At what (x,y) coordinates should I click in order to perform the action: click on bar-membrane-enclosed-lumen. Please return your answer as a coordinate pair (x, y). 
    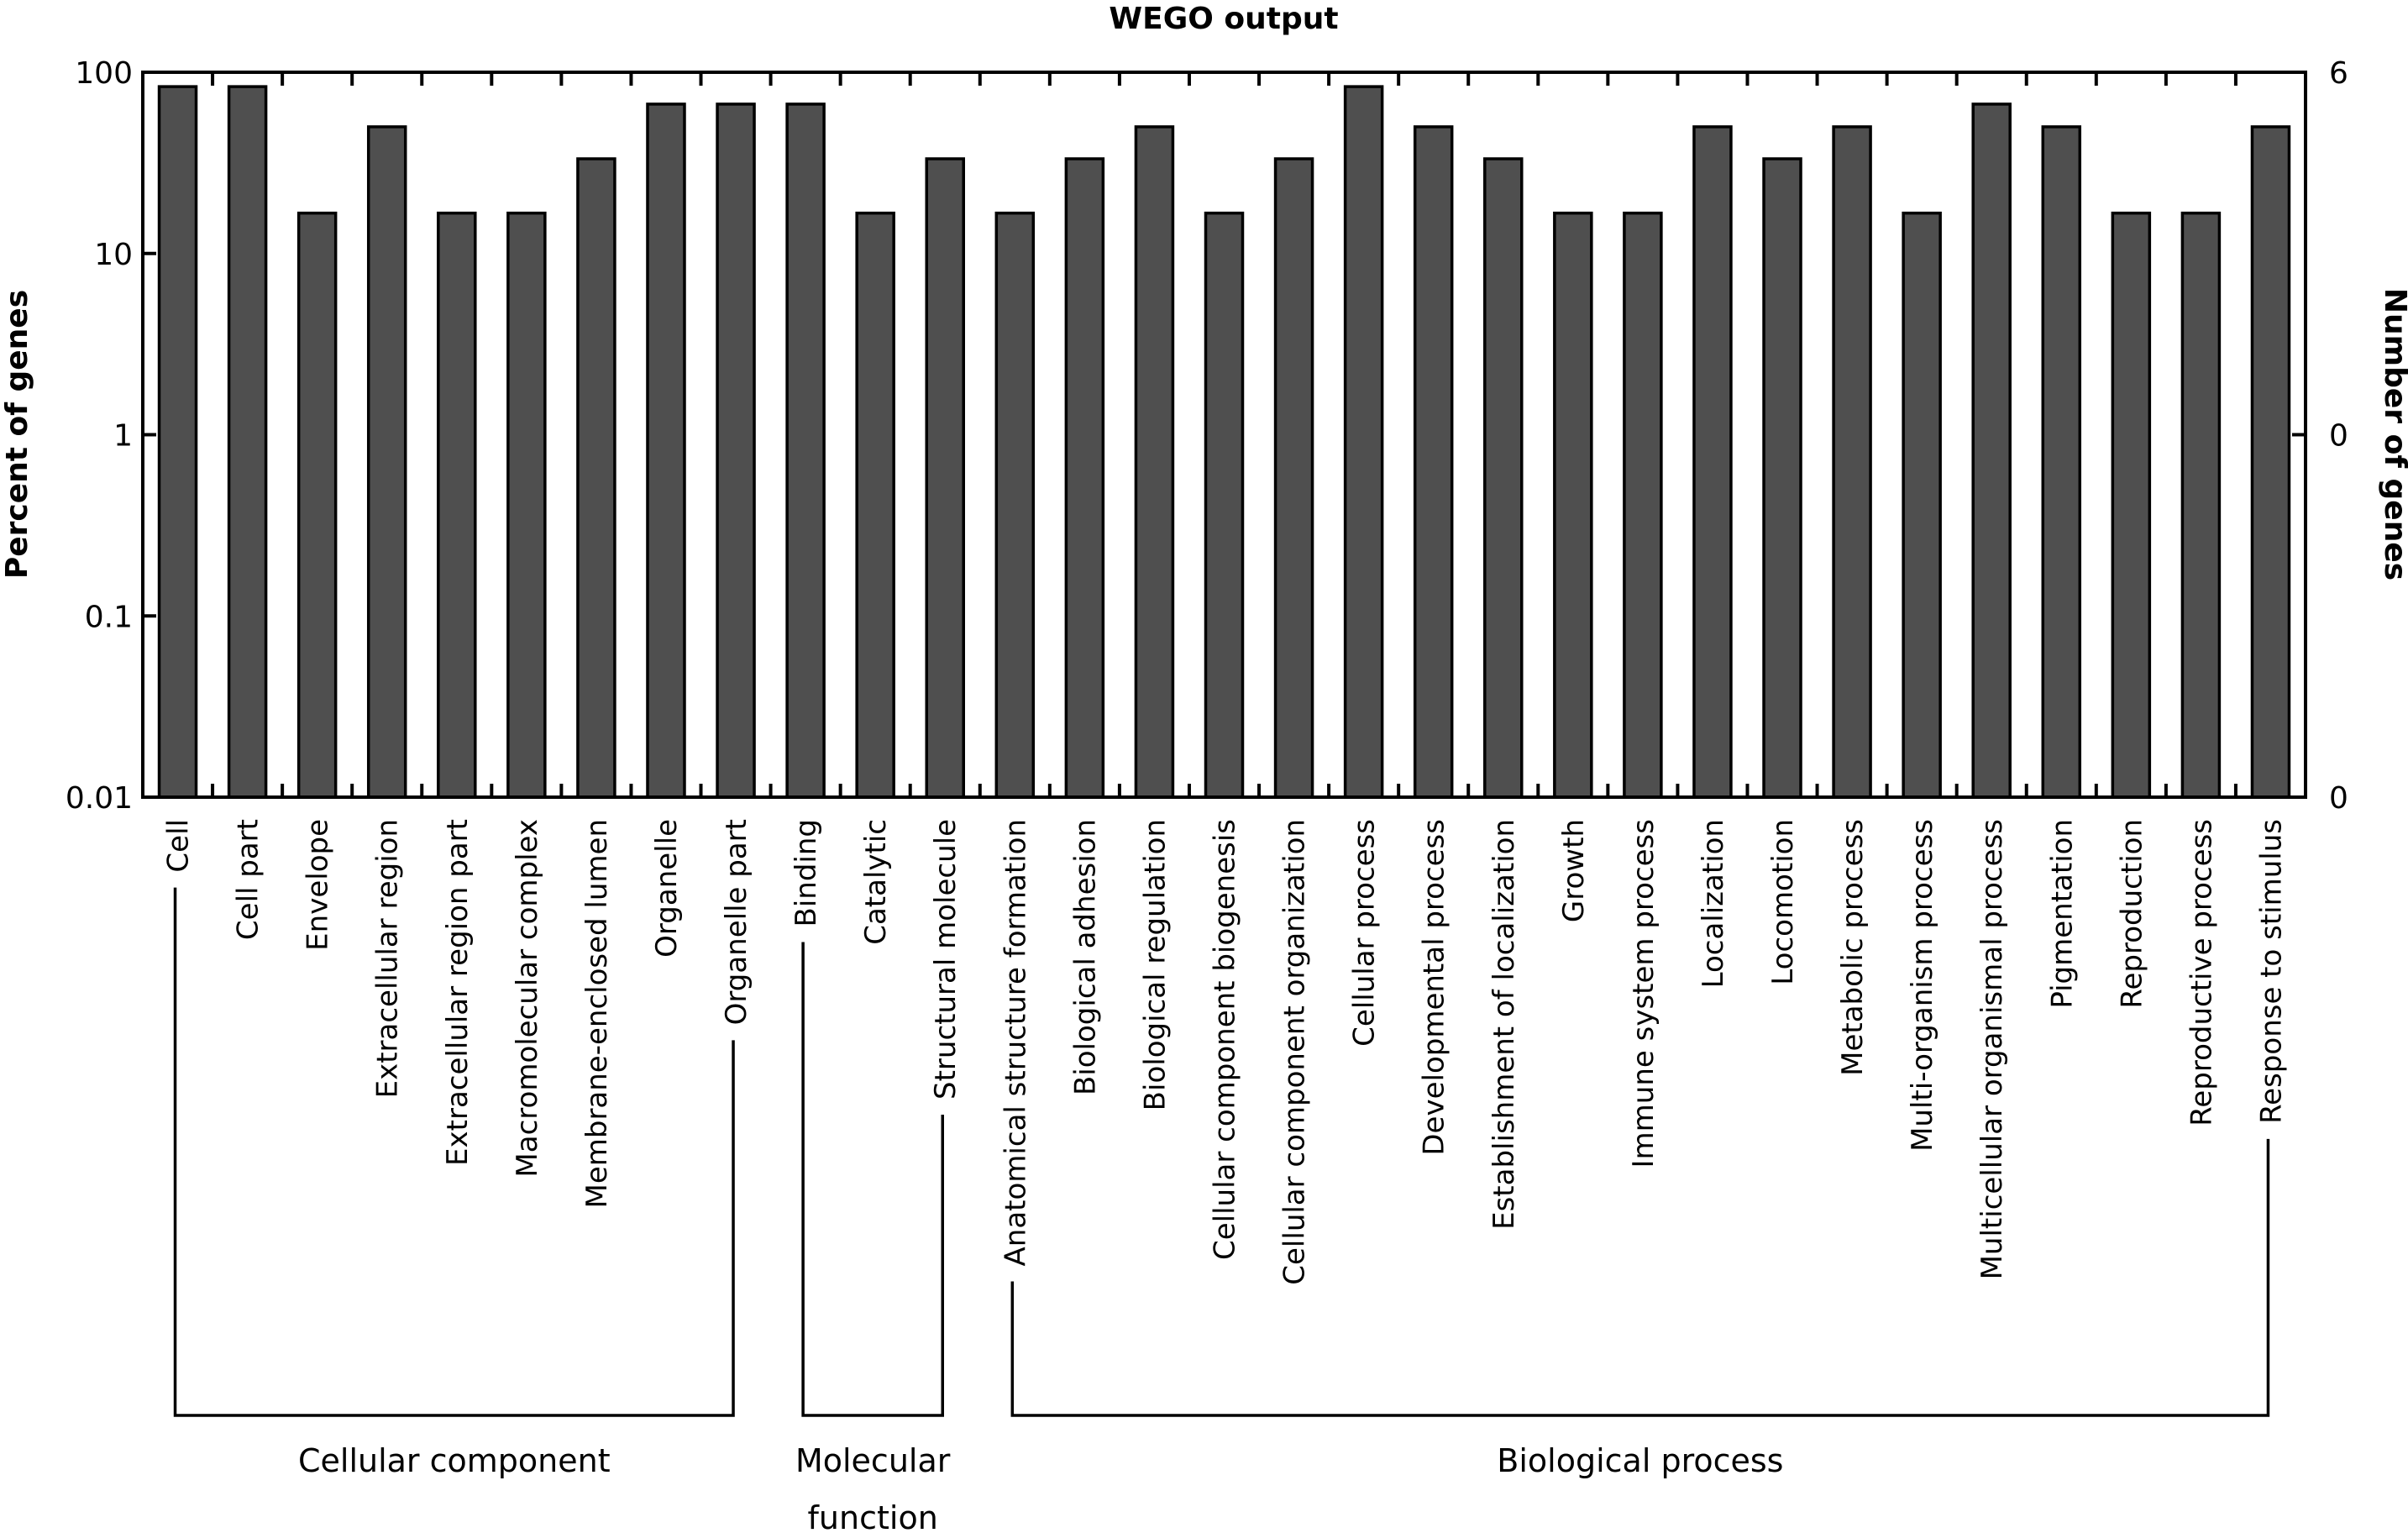
    Looking at the image, I should click on (596, 478).